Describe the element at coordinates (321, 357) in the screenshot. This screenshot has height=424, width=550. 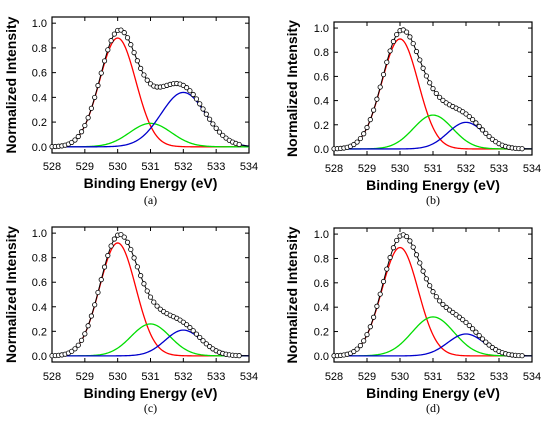
I see `y-tick-label: 0.0` at that location.